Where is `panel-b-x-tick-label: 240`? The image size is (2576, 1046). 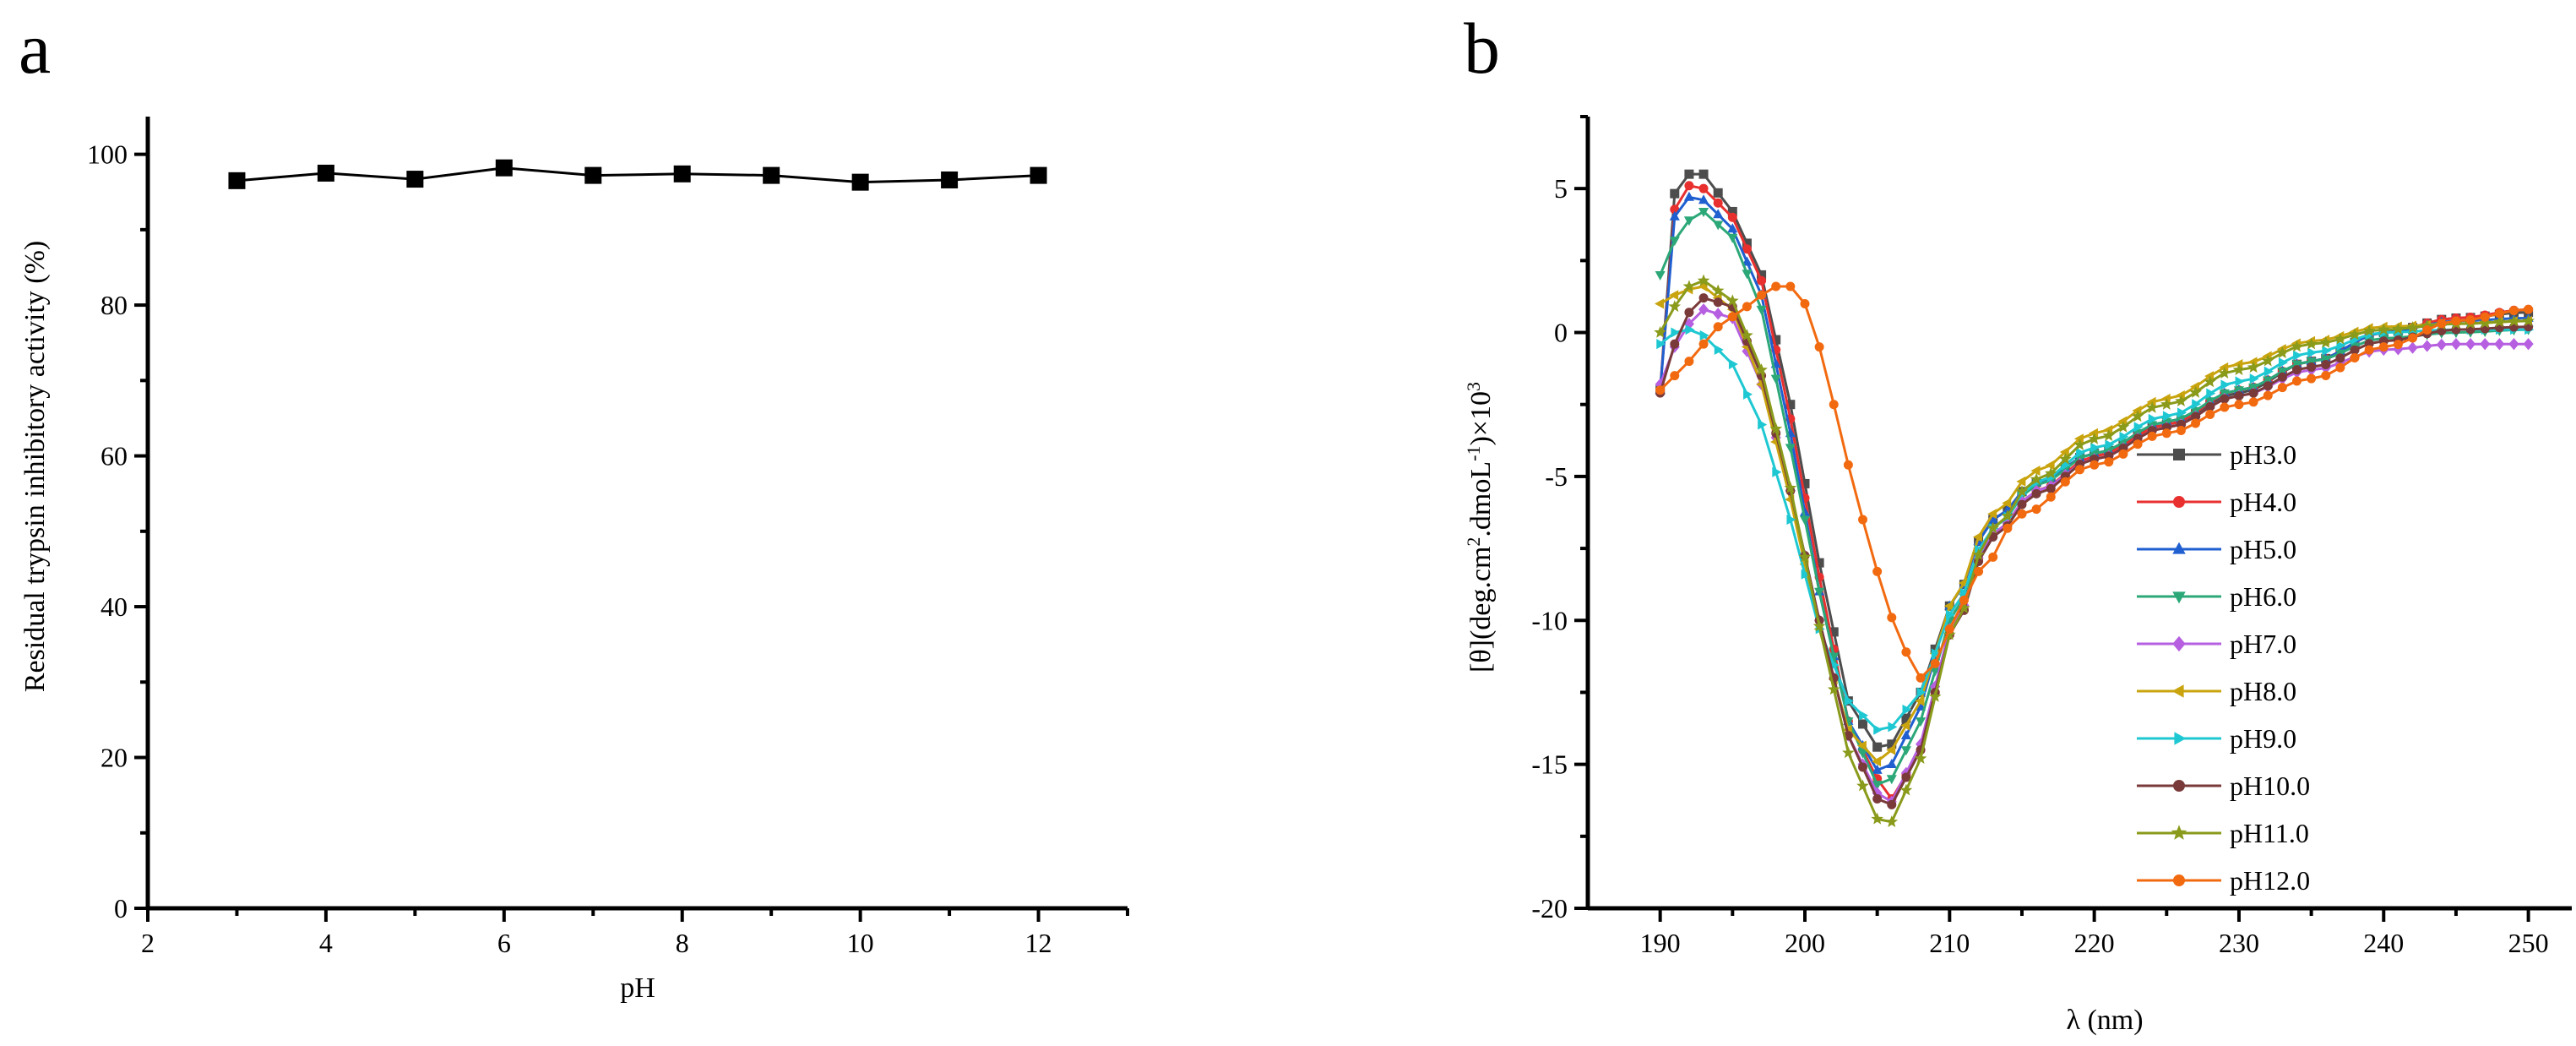
panel-b-x-tick-label: 240 is located at coordinates (2383, 943).